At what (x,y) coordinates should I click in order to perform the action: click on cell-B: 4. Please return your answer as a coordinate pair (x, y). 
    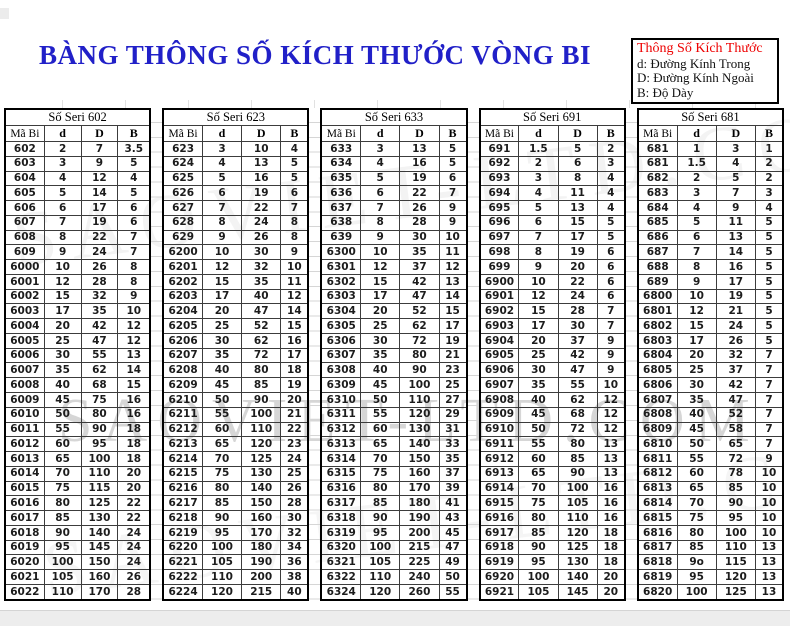
    Looking at the image, I should click on (769, 208).